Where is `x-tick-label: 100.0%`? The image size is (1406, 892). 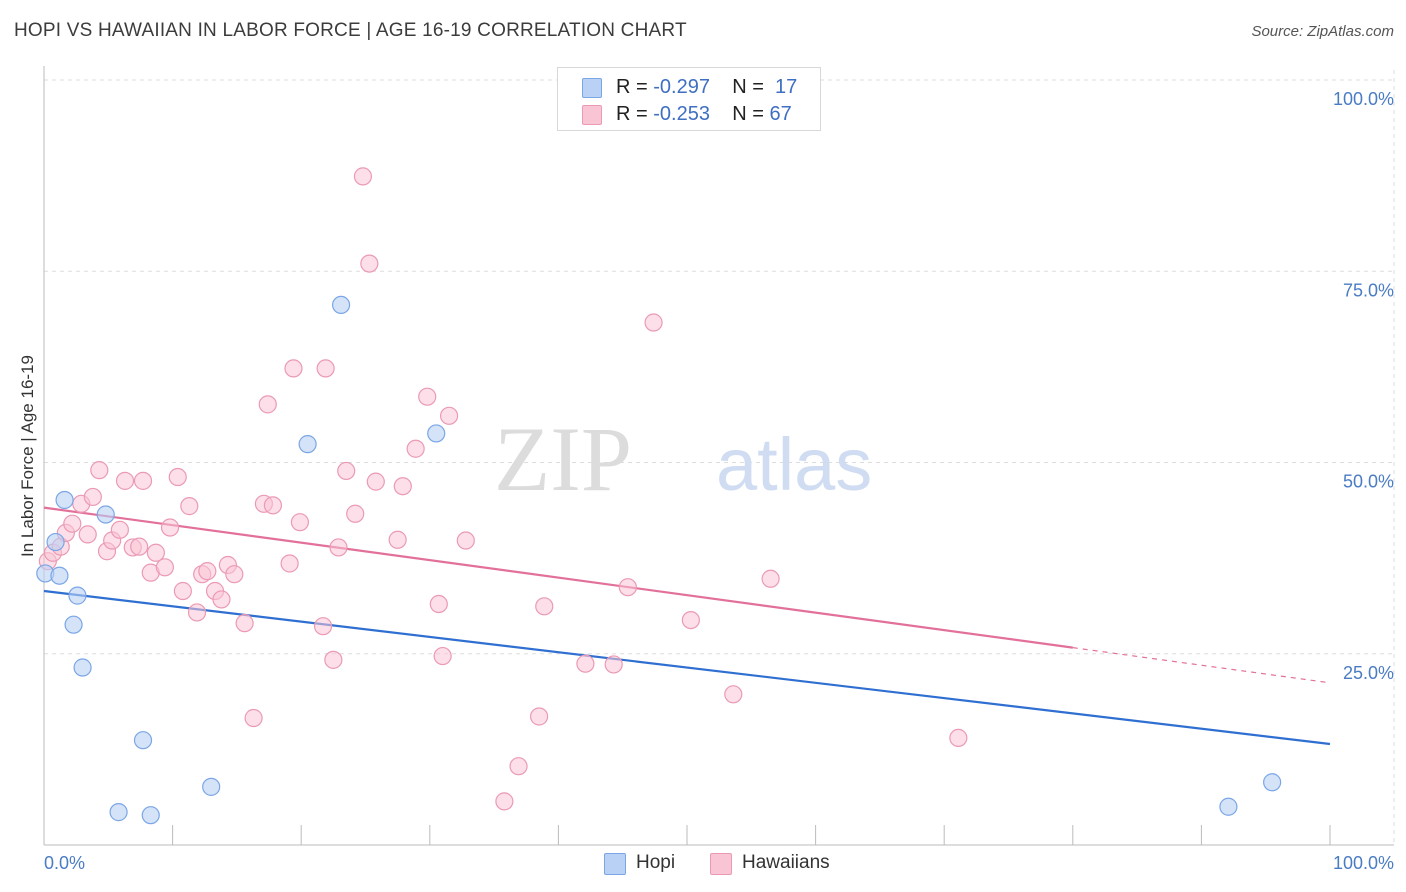
x-tick-label: 100.0% is located at coordinates (1363, 863).